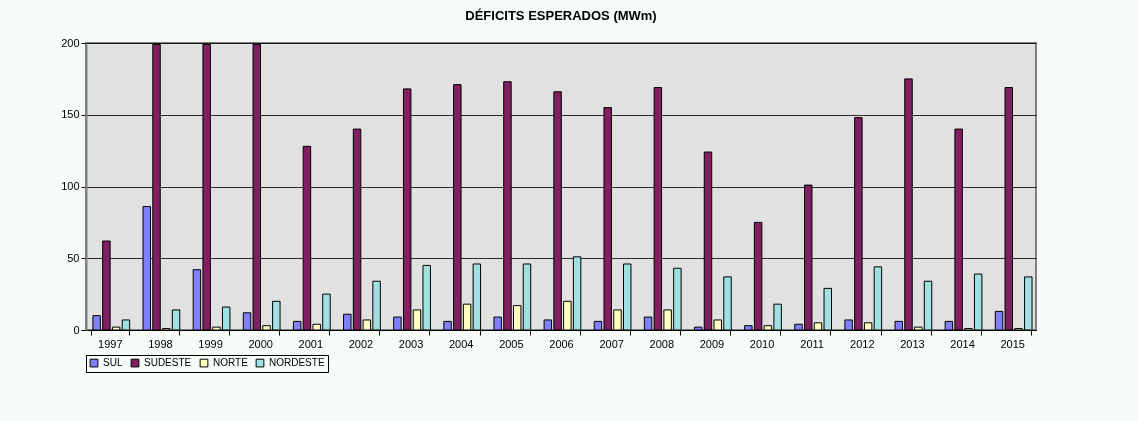 The height and width of the screenshot is (421, 1138). What do you see at coordinates (70, 114) in the screenshot?
I see `y-tick-label: 150` at bounding box center [70, 114].